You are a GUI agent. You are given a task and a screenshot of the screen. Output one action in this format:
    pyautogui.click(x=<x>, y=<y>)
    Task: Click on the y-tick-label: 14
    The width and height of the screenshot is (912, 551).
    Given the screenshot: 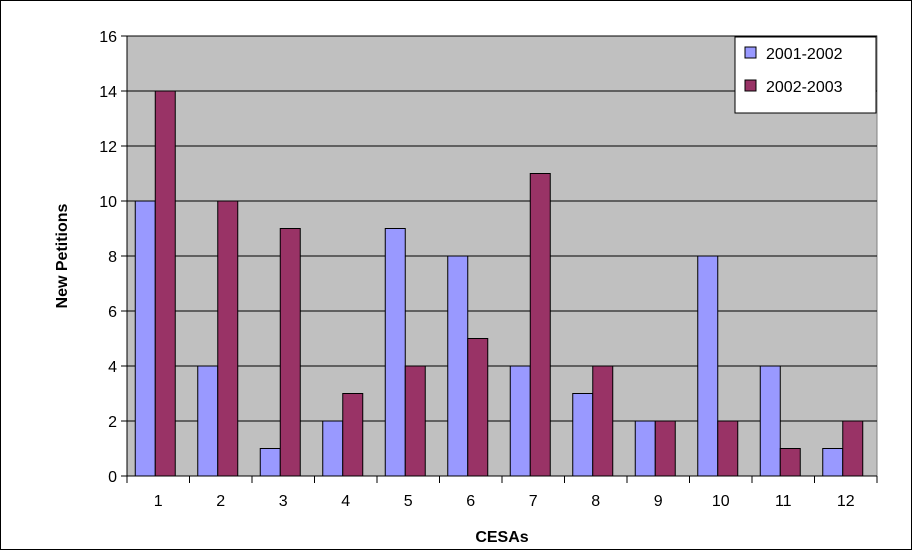 What is the action you would take?
    pyautogui.click(x=108, y=92)
    